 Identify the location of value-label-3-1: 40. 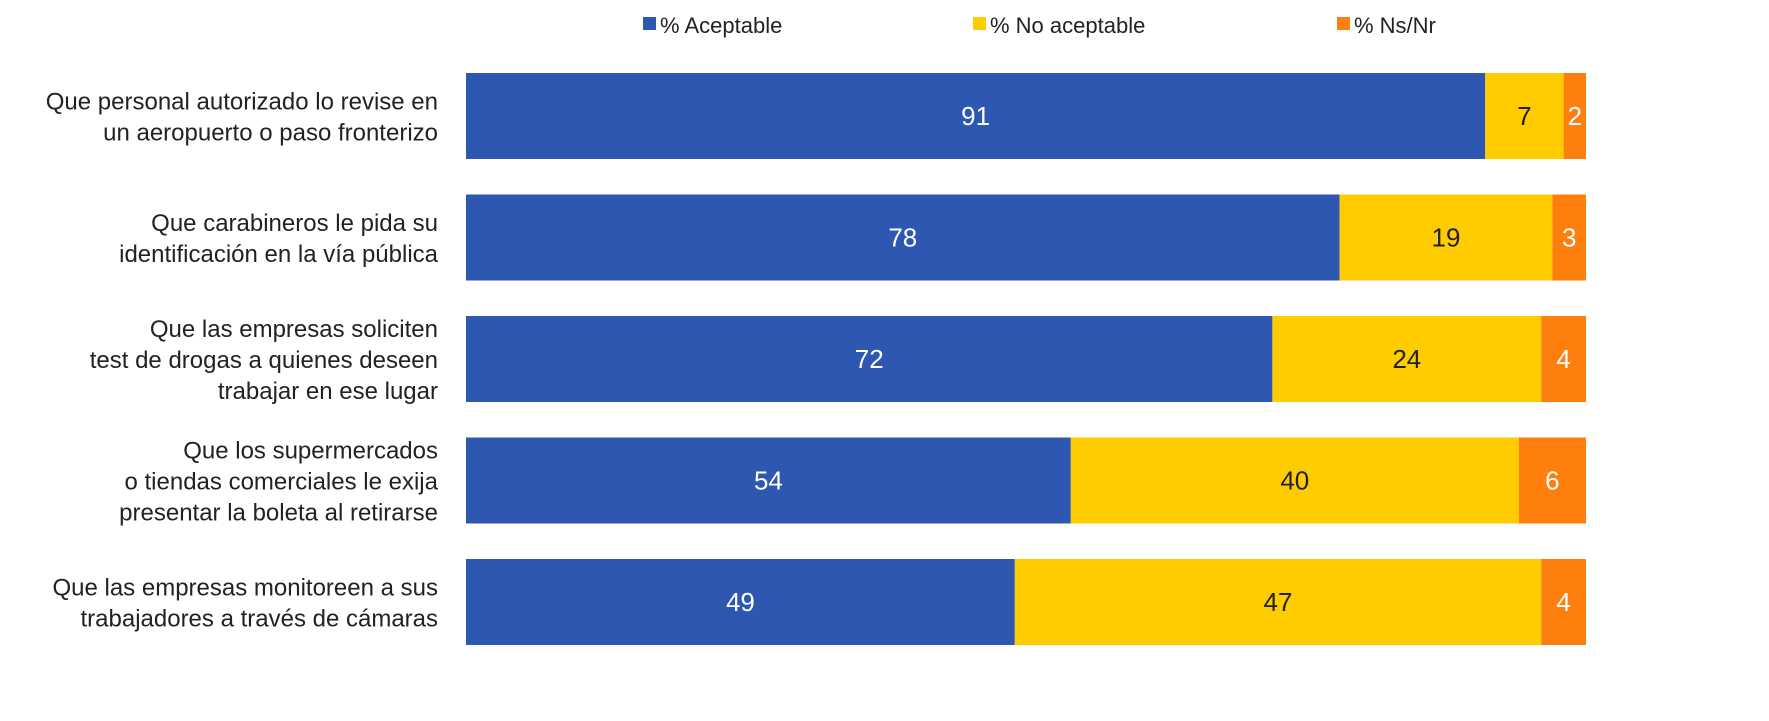
(1294, 481).